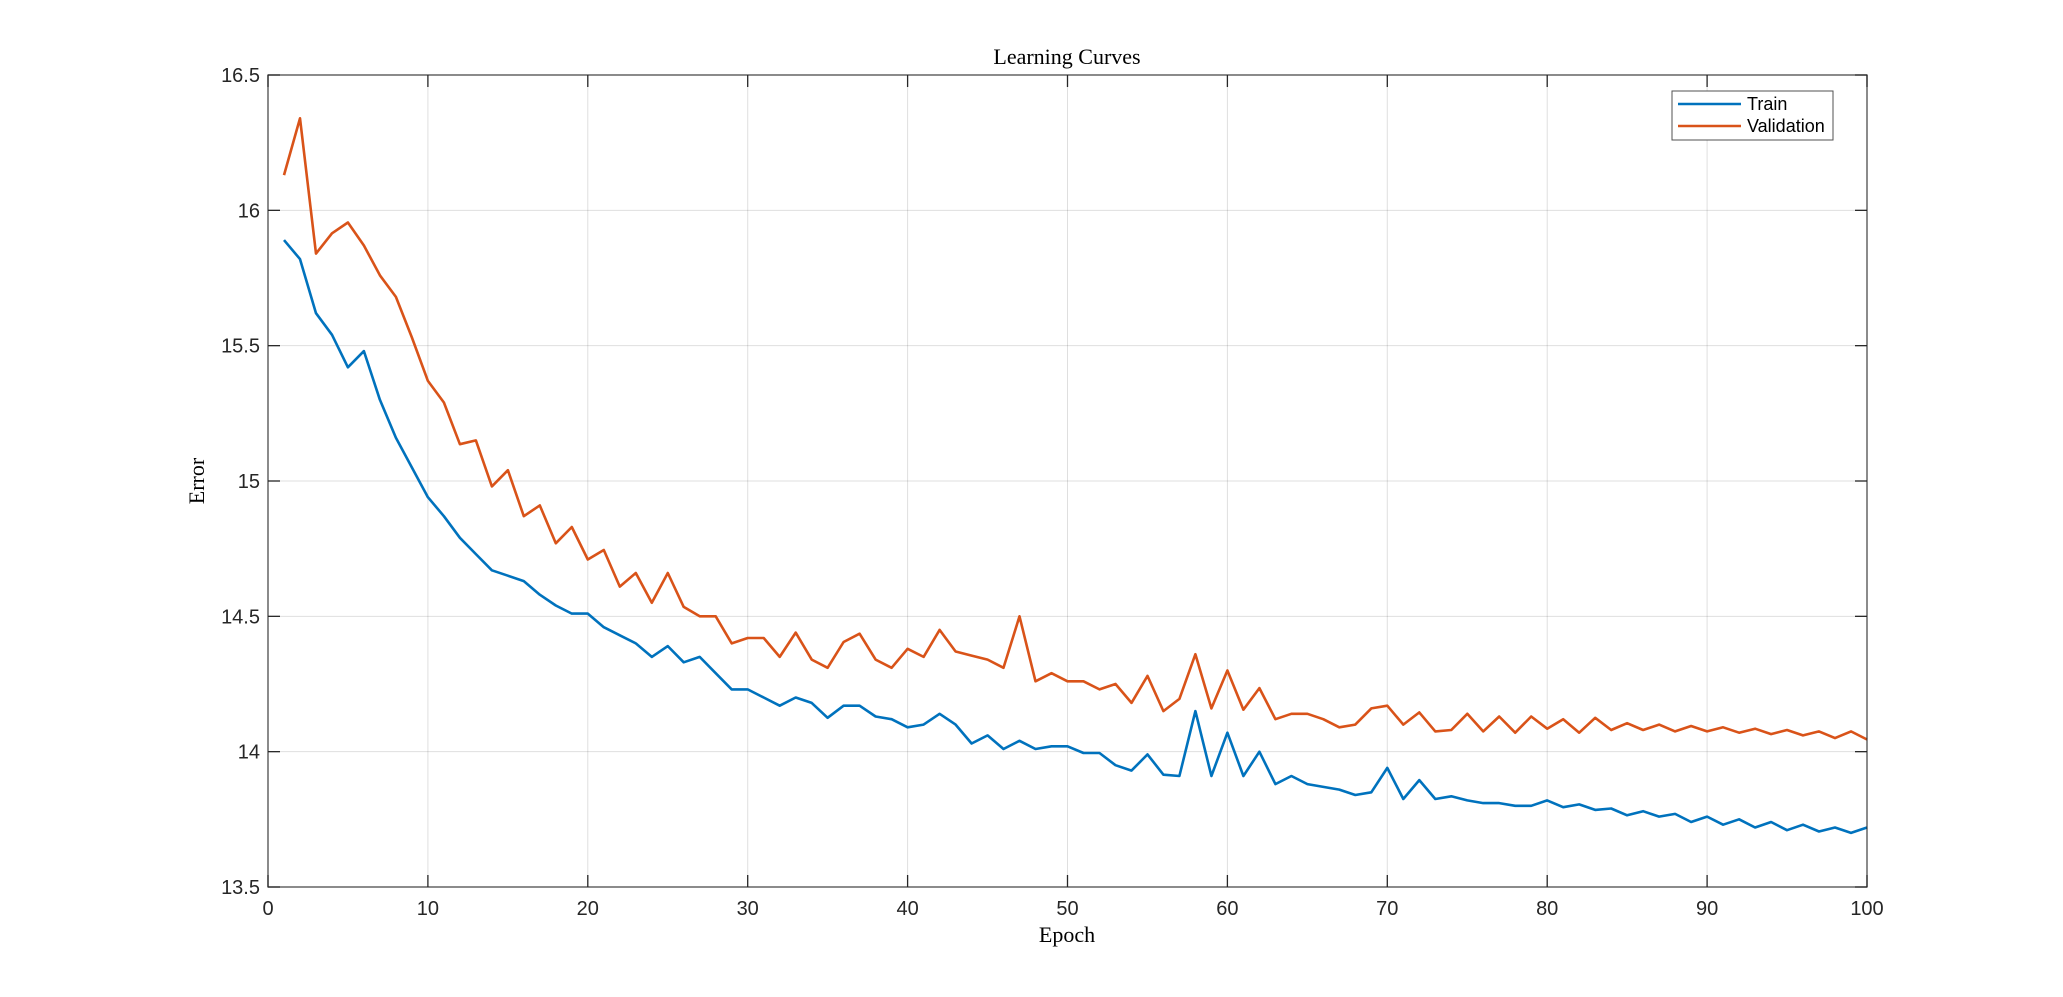 This screenshot has height=997, width=2063. I want to click on y-axis-label: Error, so click(196, 480).